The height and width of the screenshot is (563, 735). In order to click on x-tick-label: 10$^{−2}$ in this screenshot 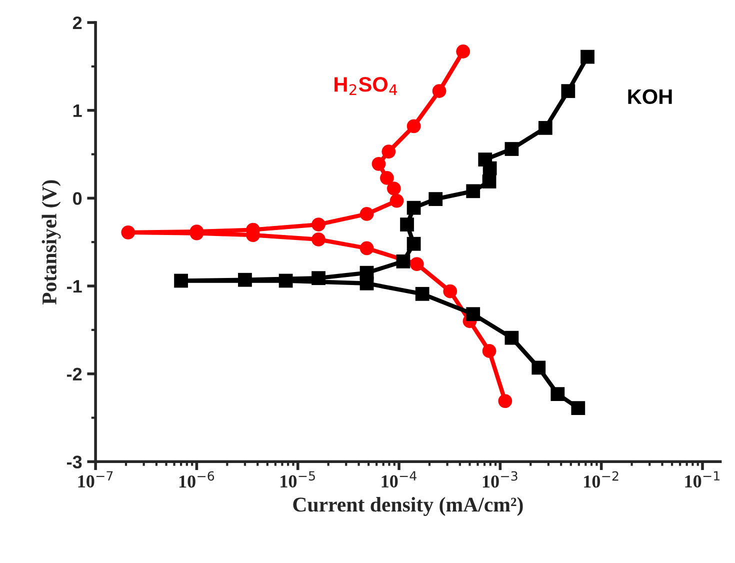, I will do `click(601, 479)`.